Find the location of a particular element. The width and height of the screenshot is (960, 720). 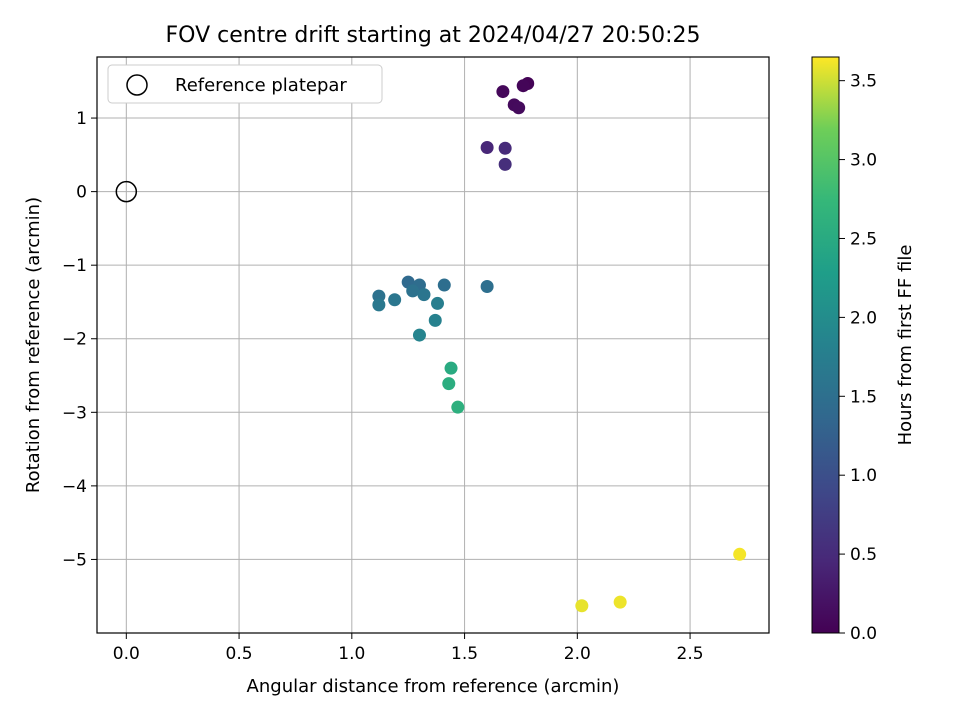

x-tick-label: 0.5 is located at coordinates (239, 654).